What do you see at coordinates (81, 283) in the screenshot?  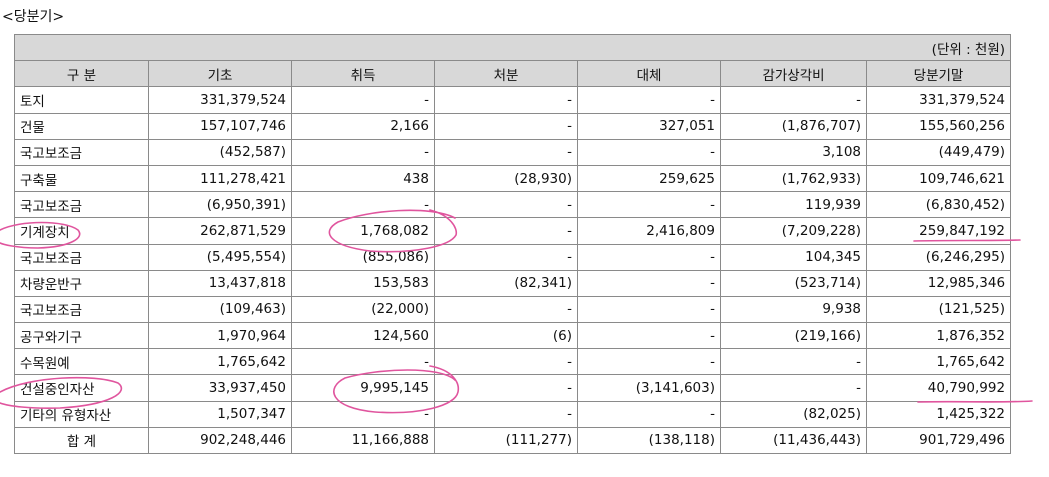 I see `cell-category: 차량운반구` at bounding box center [81, 283].